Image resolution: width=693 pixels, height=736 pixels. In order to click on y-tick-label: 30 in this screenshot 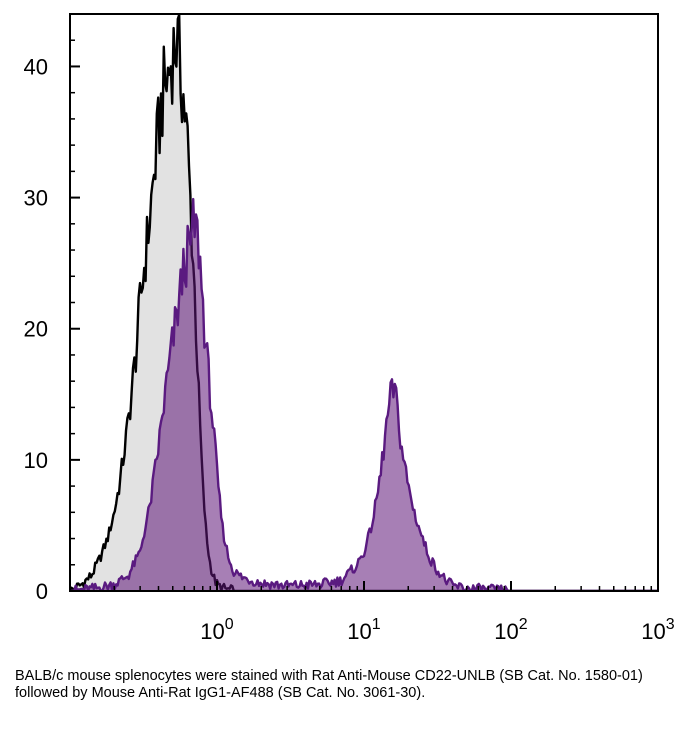, I will do `click(36, 198)`.